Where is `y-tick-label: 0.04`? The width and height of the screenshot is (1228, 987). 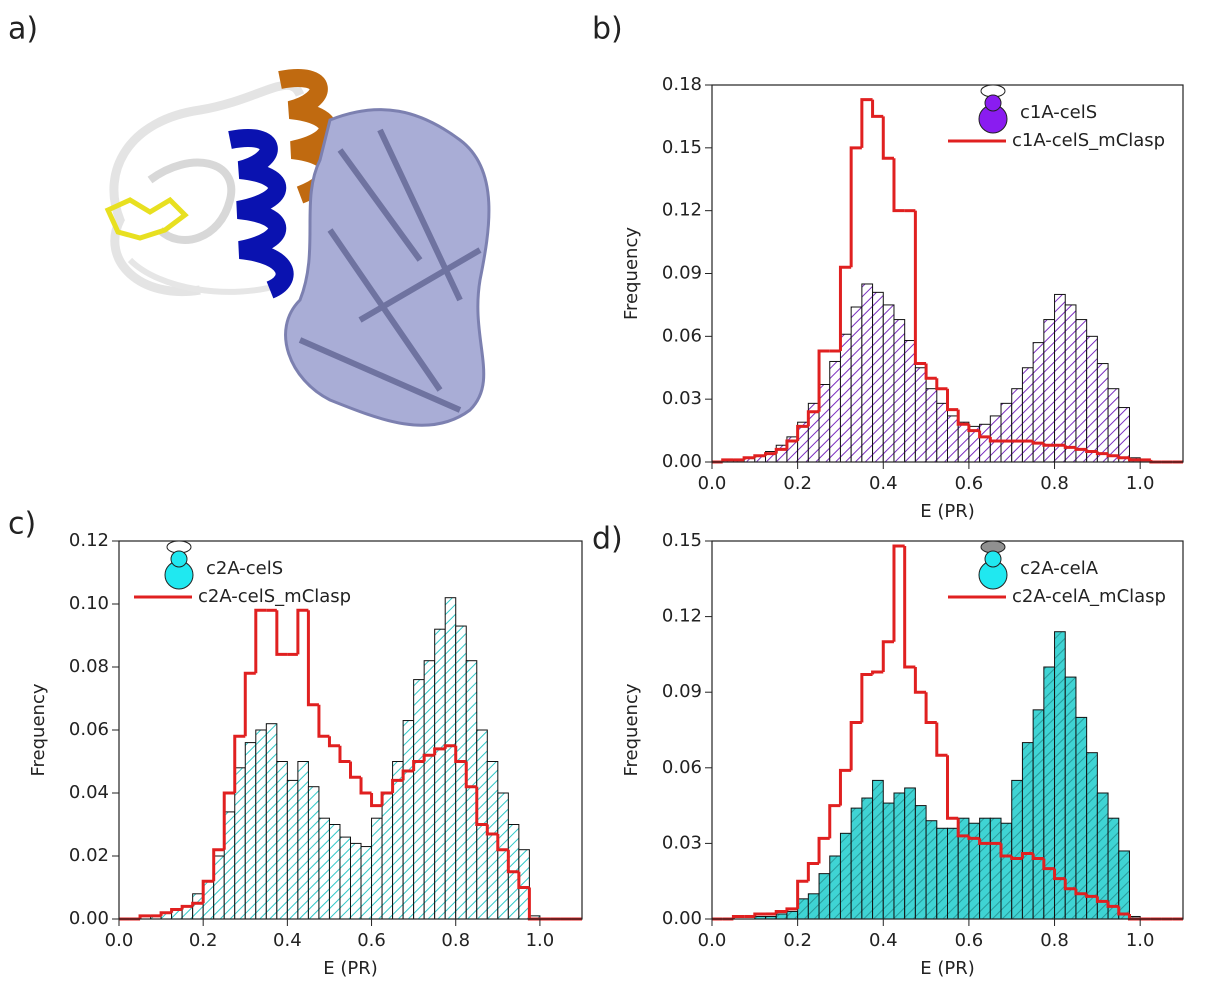
y-tick-label: 0.04 is located at coordinates (89, 792).